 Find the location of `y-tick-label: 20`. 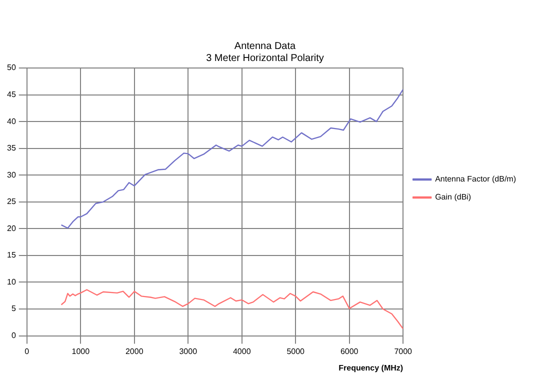

y-tick-label: 20 is located at coordinates (11, 228).